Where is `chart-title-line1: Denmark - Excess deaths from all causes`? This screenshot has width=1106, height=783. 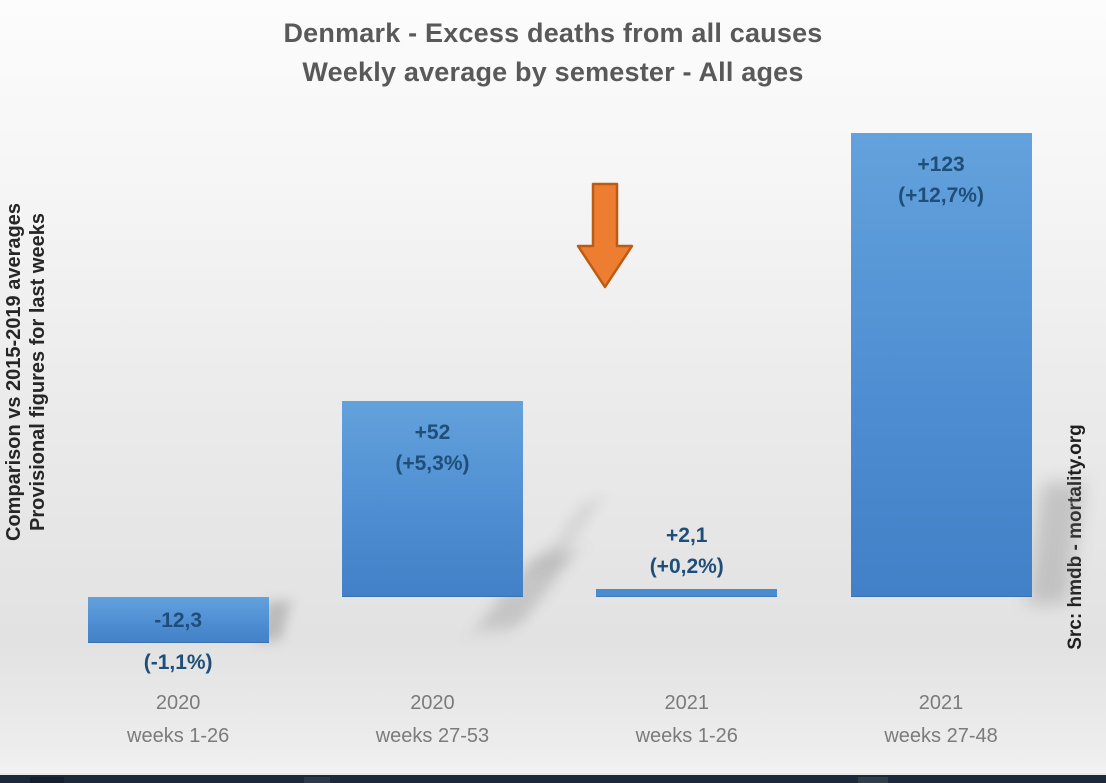 chart-title-line1: Denmark - Excess deaths from all causes is located at coordinates (553, 33).